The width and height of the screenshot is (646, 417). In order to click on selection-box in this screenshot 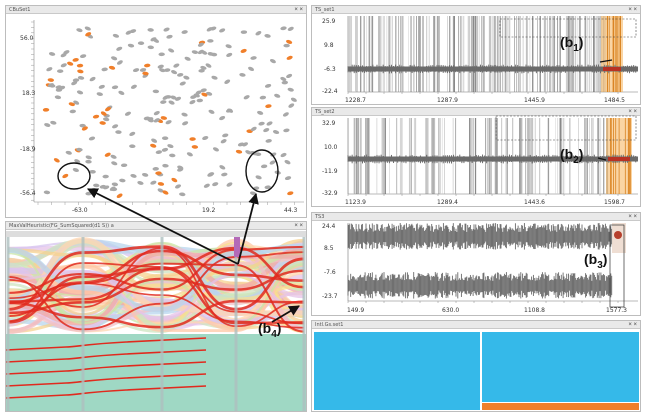, I will do `click(617, 266)`.